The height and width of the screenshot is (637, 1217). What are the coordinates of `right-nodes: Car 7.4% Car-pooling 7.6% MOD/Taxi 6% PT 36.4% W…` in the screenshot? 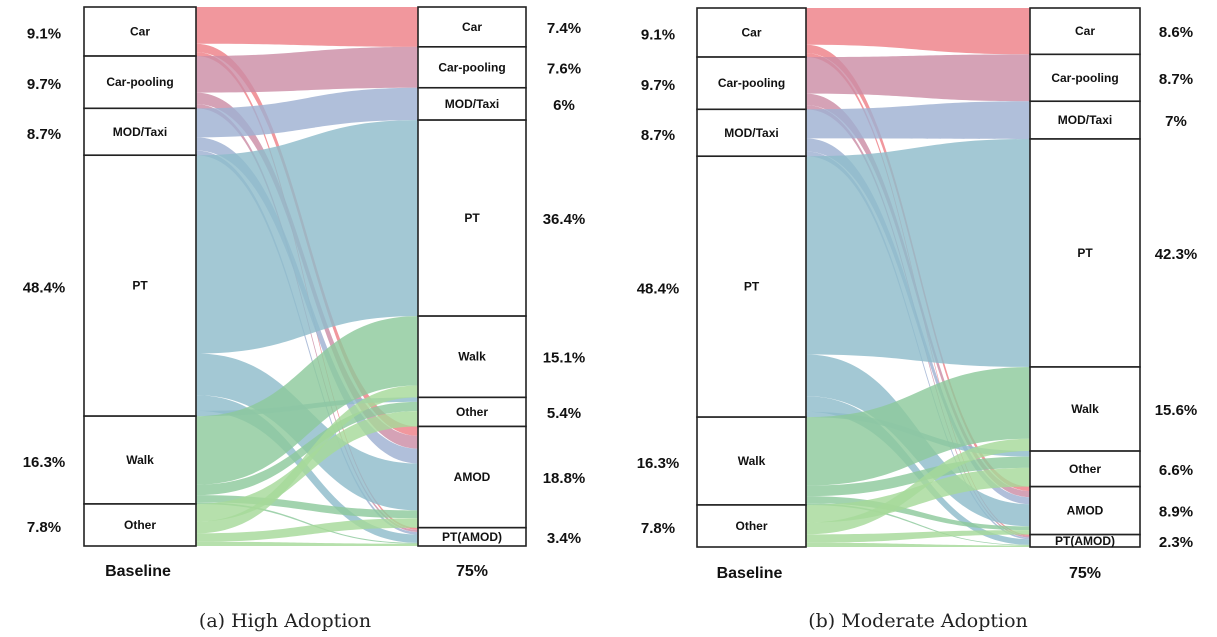 It's located at (501, 276).